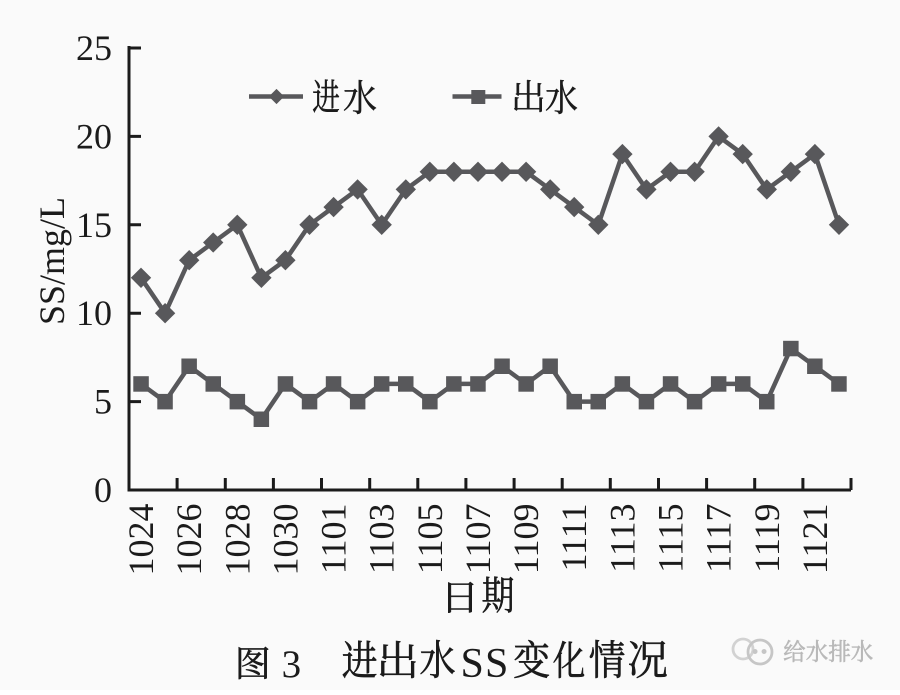 The height and width of the screenshot is (695, 900). Describe the element at coordinates (719, 538) in the screenshot. I see `svg-text: 1117` at that location.